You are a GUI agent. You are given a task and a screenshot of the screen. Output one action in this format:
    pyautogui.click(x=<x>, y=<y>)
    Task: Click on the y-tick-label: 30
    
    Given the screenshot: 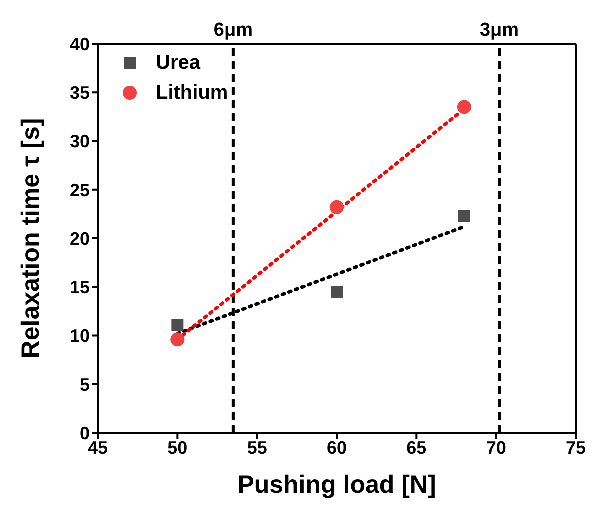 What is the action you would take?
    pyautogui.click(x=80, y=142)
    